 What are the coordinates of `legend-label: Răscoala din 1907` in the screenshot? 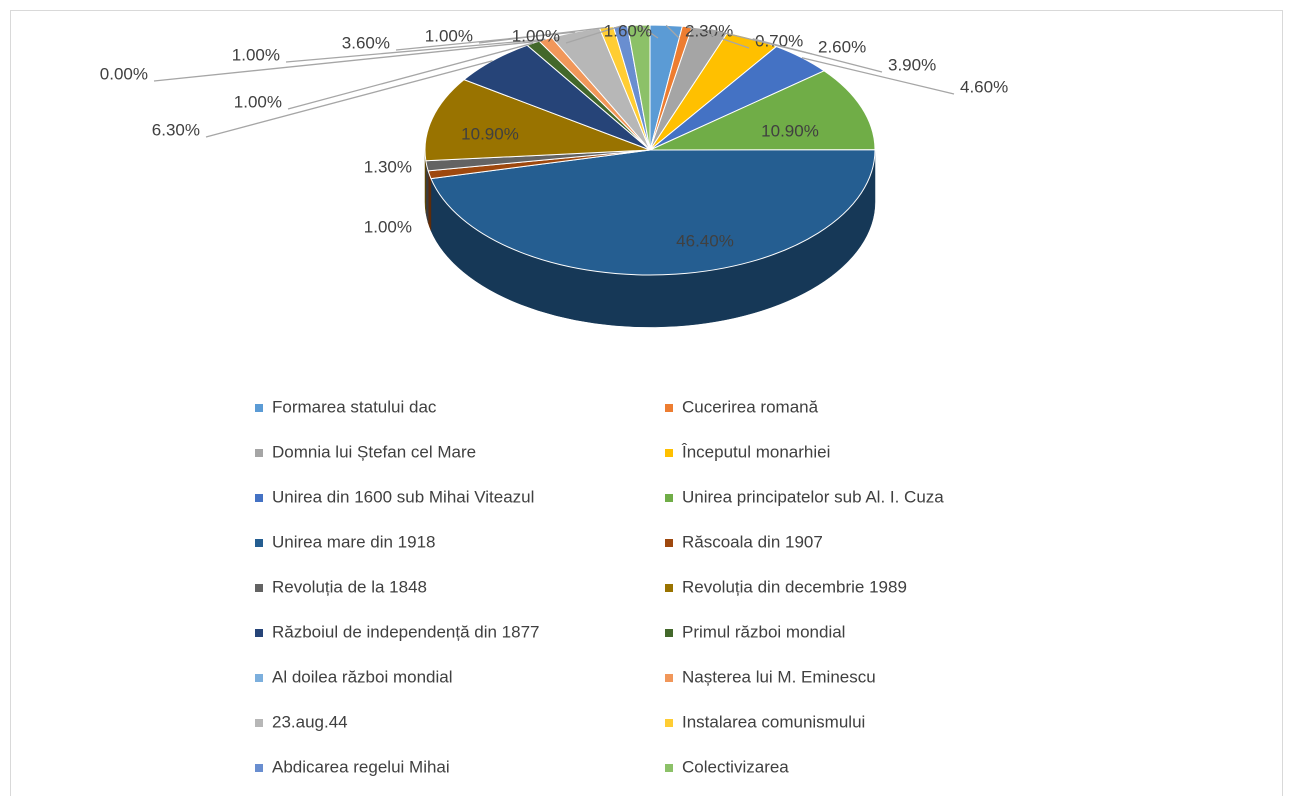 It's located at (752, 541).